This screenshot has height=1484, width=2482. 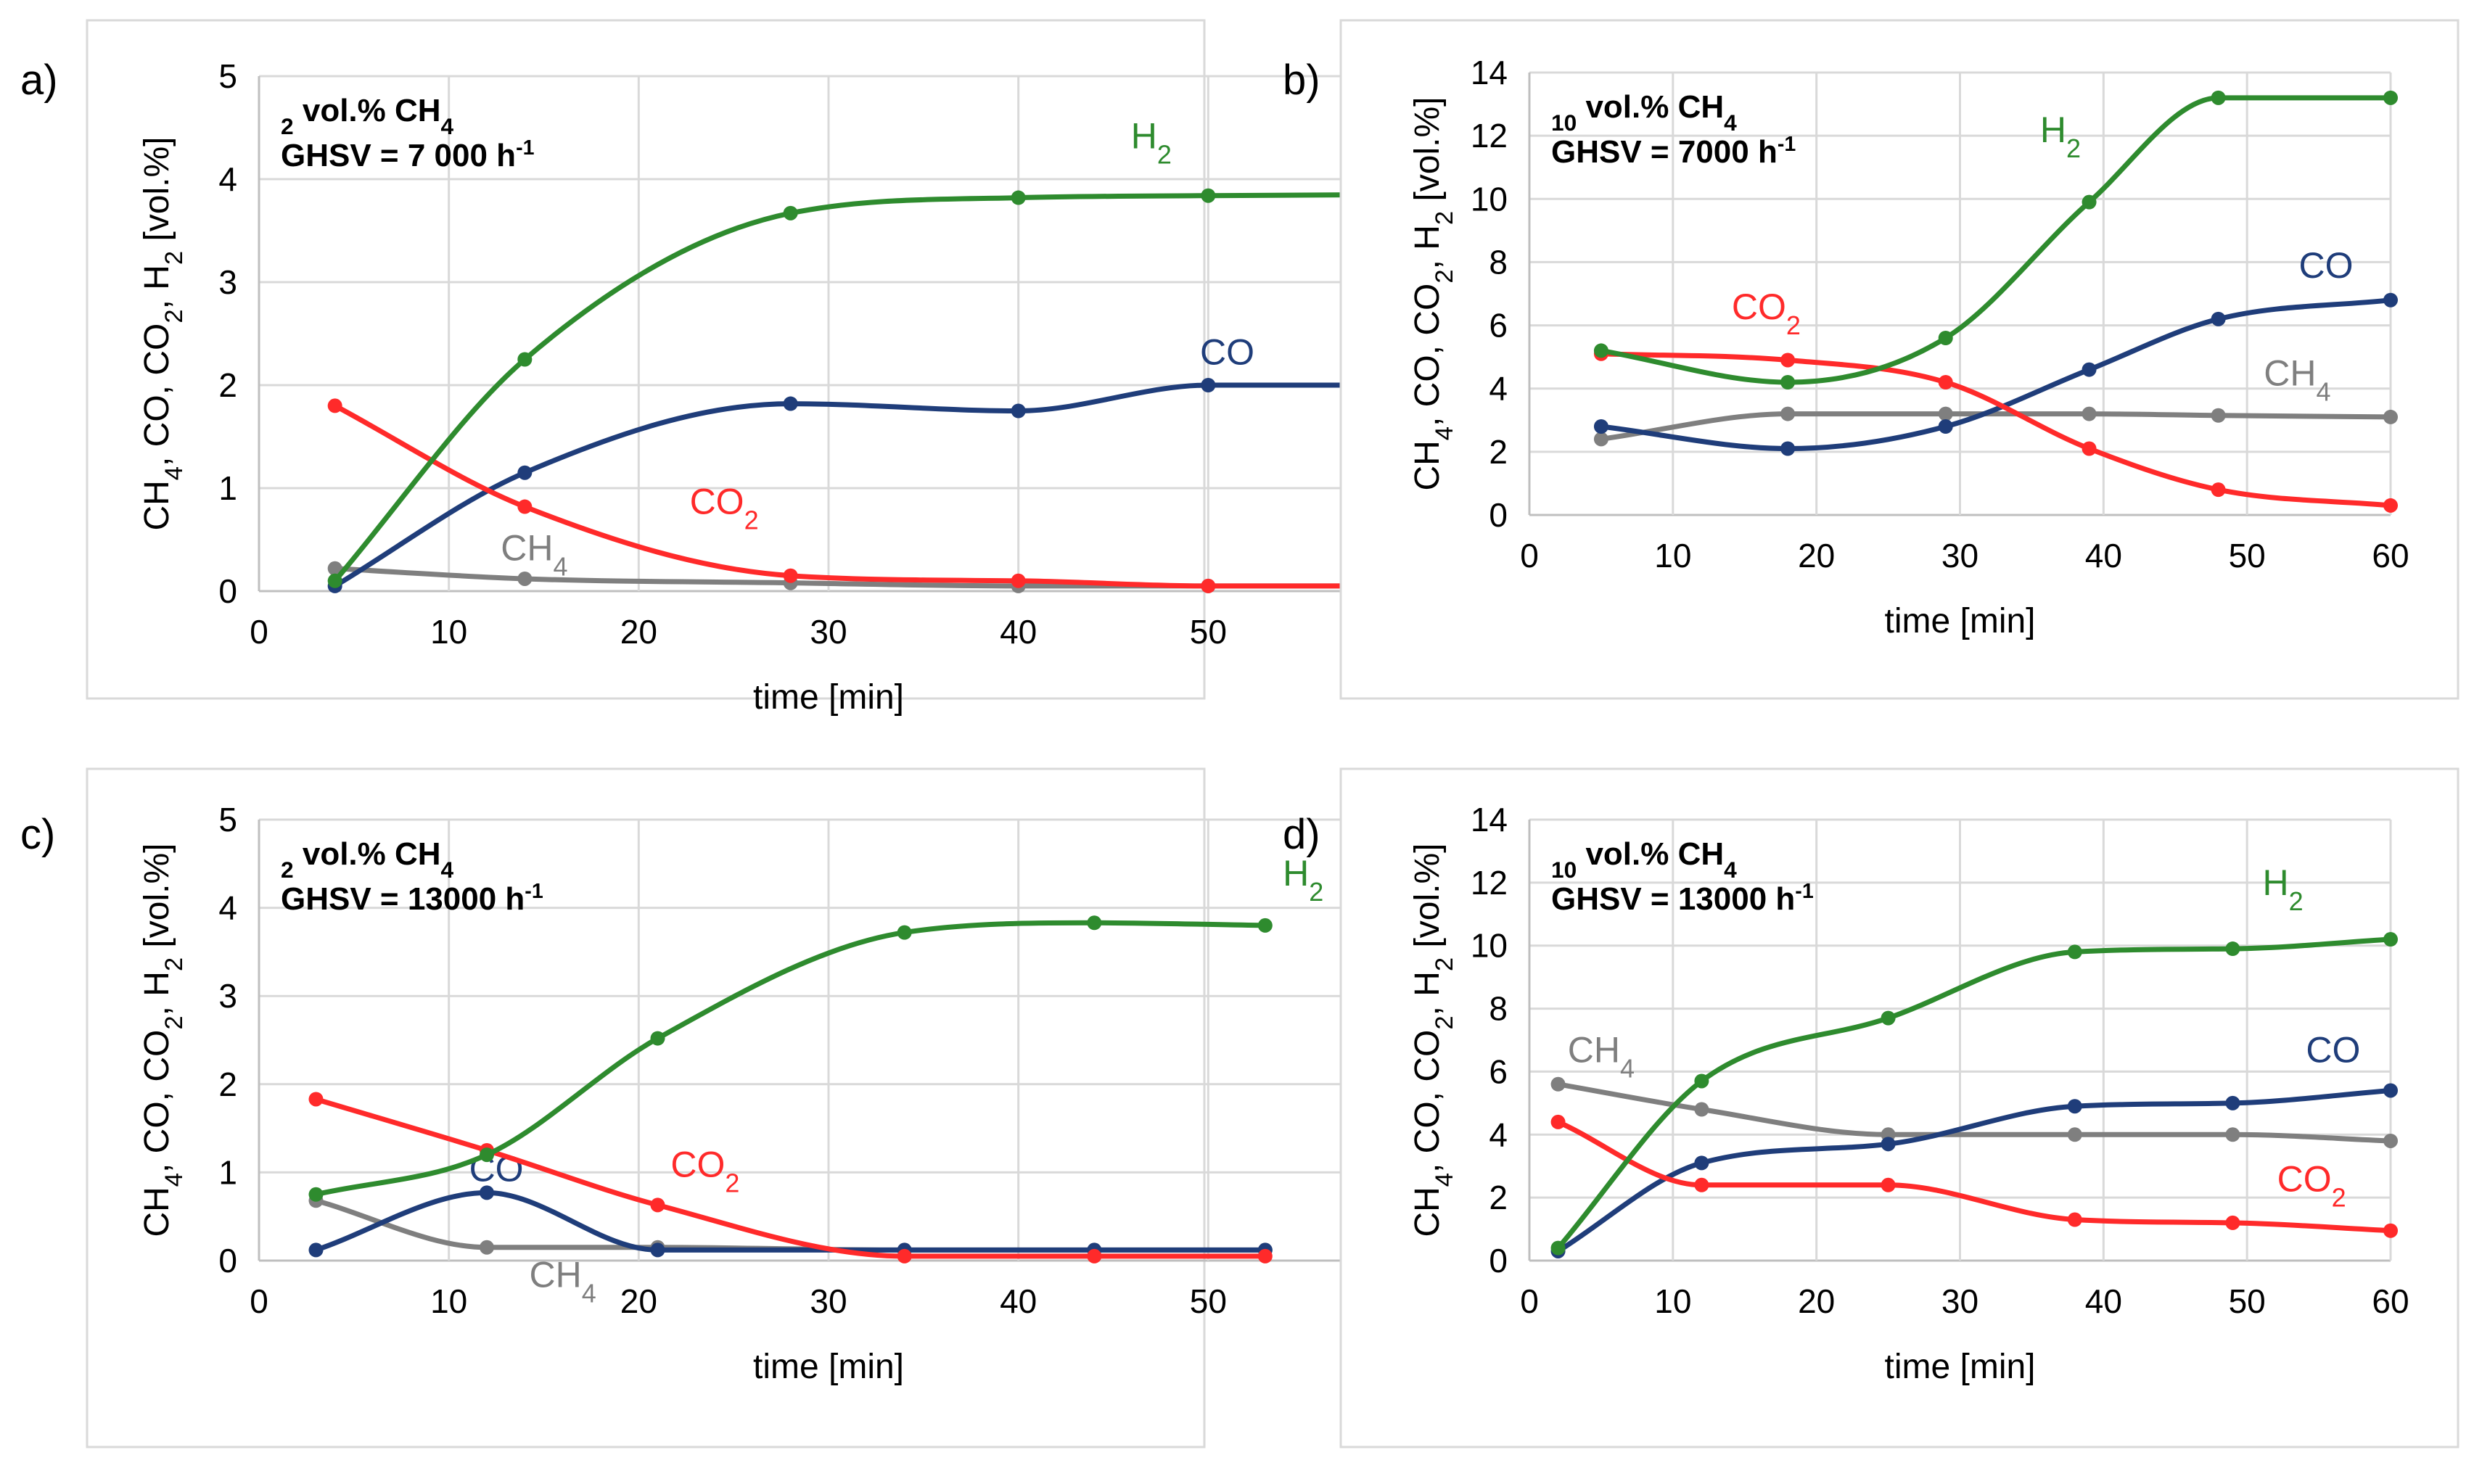 I want to click on series-label-ch4: CH4, so click(x=2297, y=379).